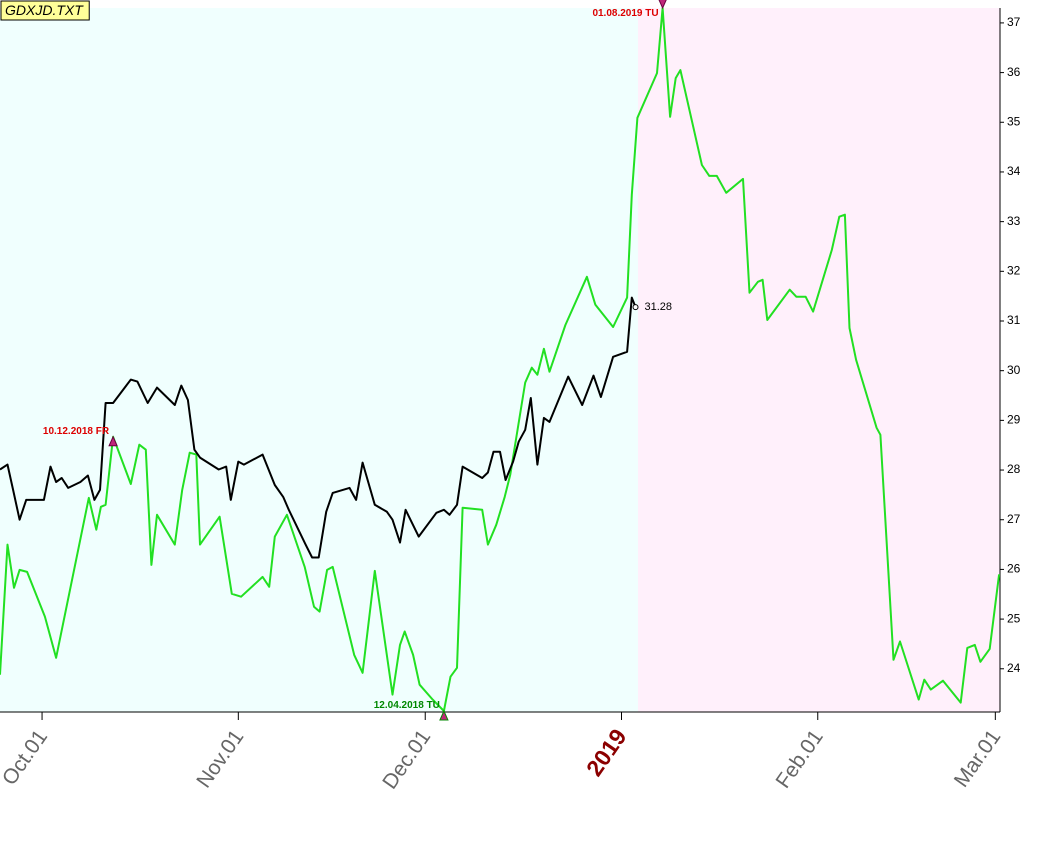  I want to click on last-value-label: 31.28, so click(659, 307).